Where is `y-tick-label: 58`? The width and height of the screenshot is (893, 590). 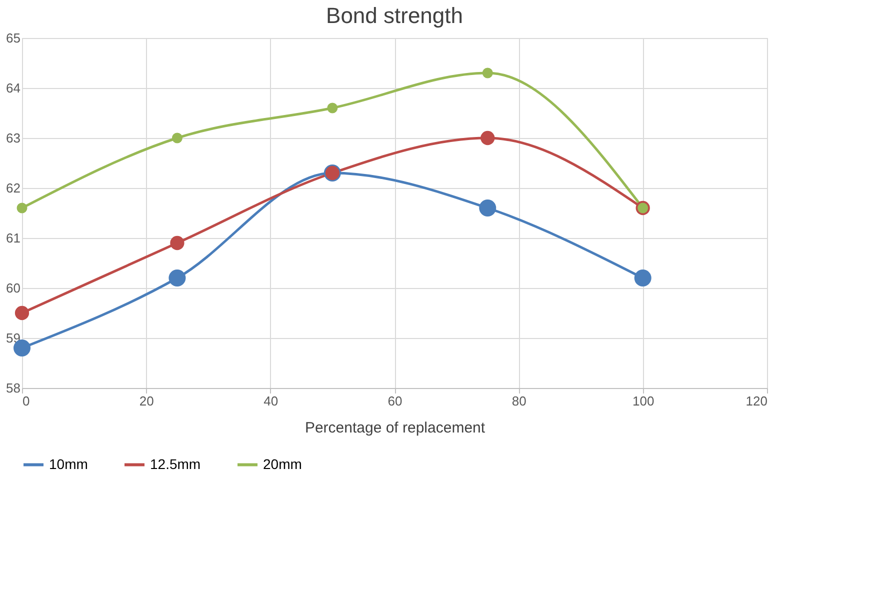
y-tick-label: 58 is located at coordinates (13, 388).